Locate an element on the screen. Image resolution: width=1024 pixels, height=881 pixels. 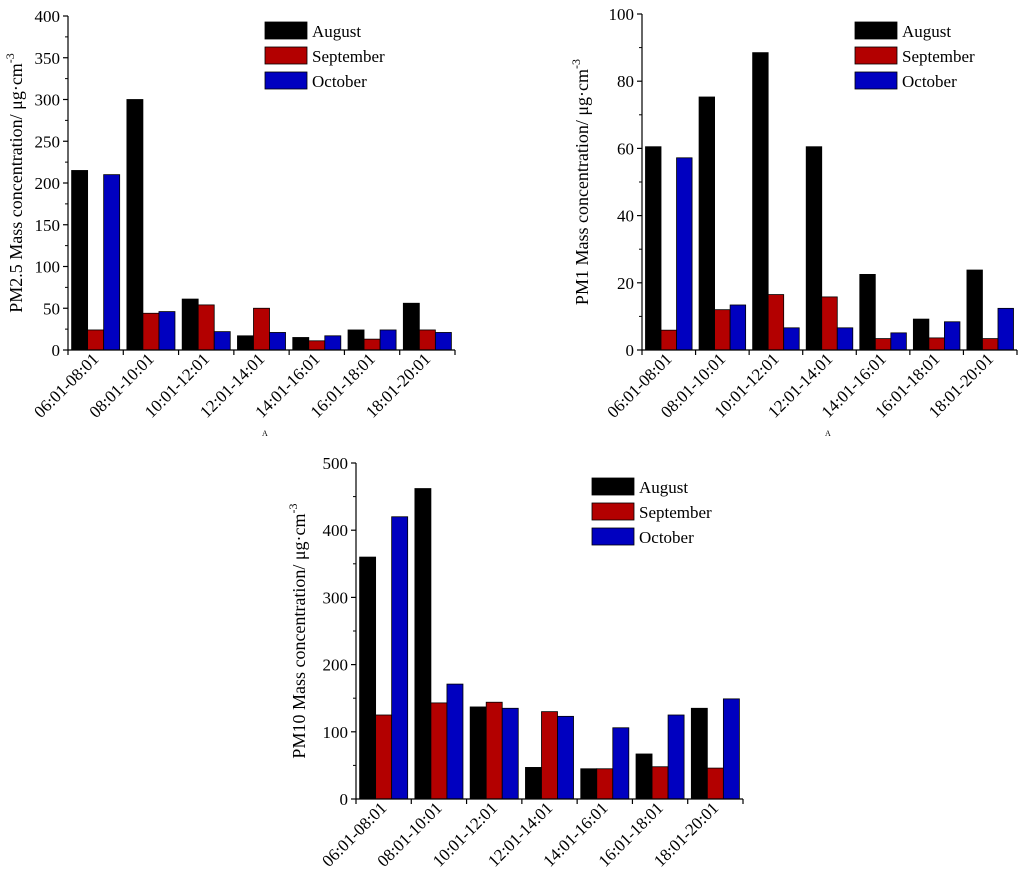
y-tick-label: 500 is located at coordinates (336, 463).